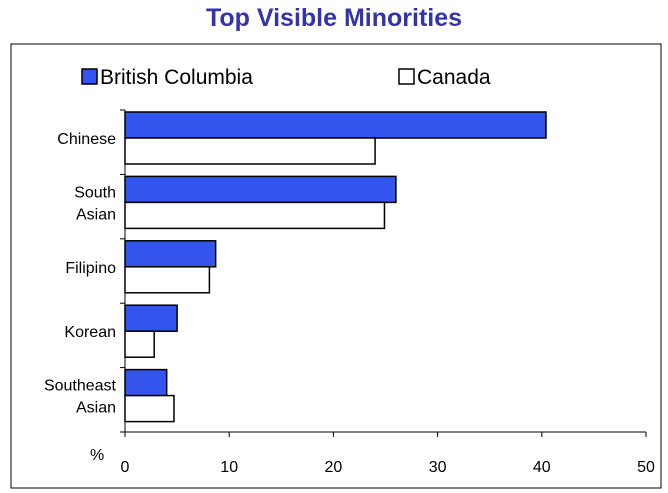 The image size is (668, 493). Describe the element at coordinates (438, 467) in the screenshot. I see `x-tick-label-3: 30` at that location.